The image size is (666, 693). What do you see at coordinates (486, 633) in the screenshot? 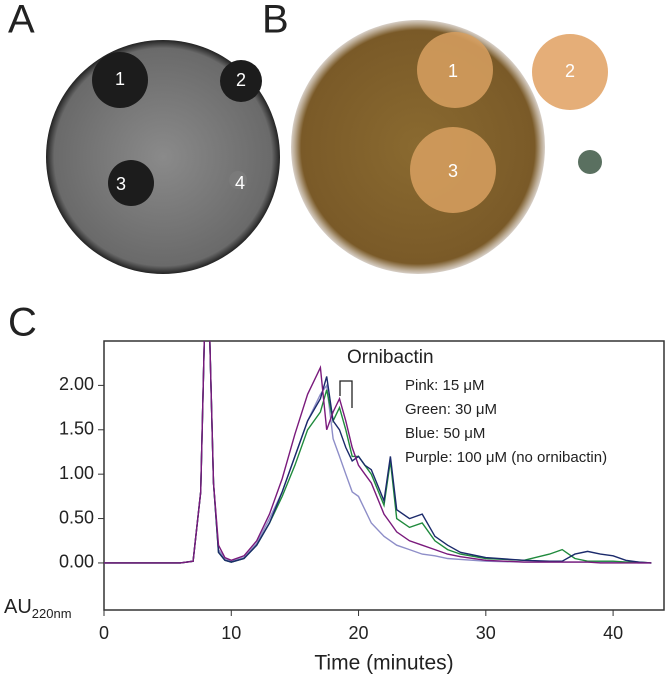
I see `x-tick-label: 30` at bounding box center [486, 633].